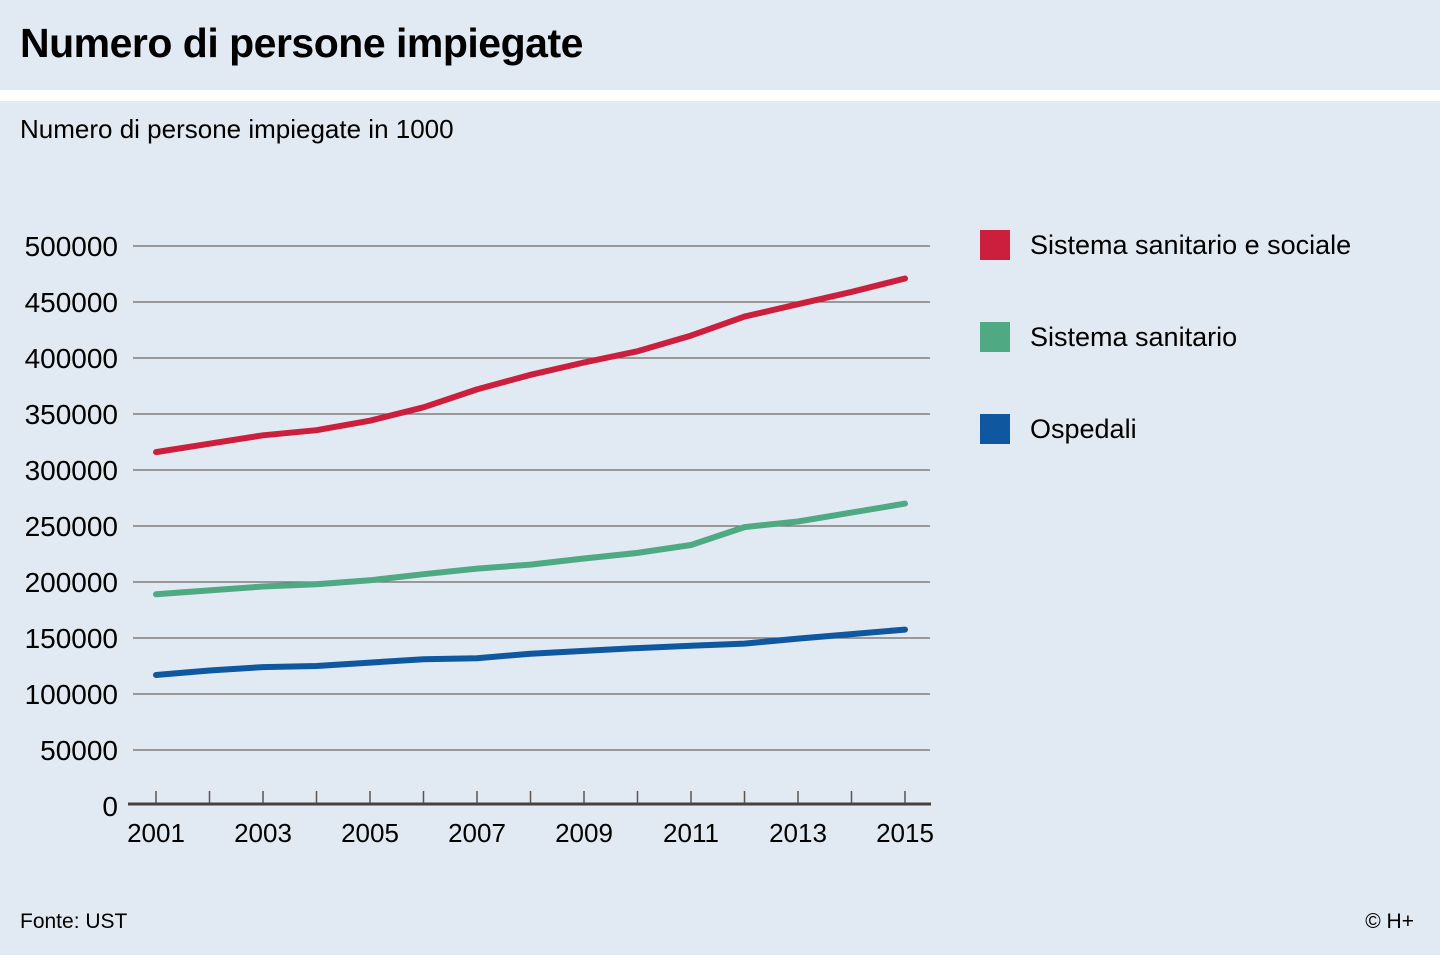 This screenshot has height=955, width=1440. Describe the element at coordinates (1083, 428) in the screenshot. I see `legend-label: Ospedali` at that location.